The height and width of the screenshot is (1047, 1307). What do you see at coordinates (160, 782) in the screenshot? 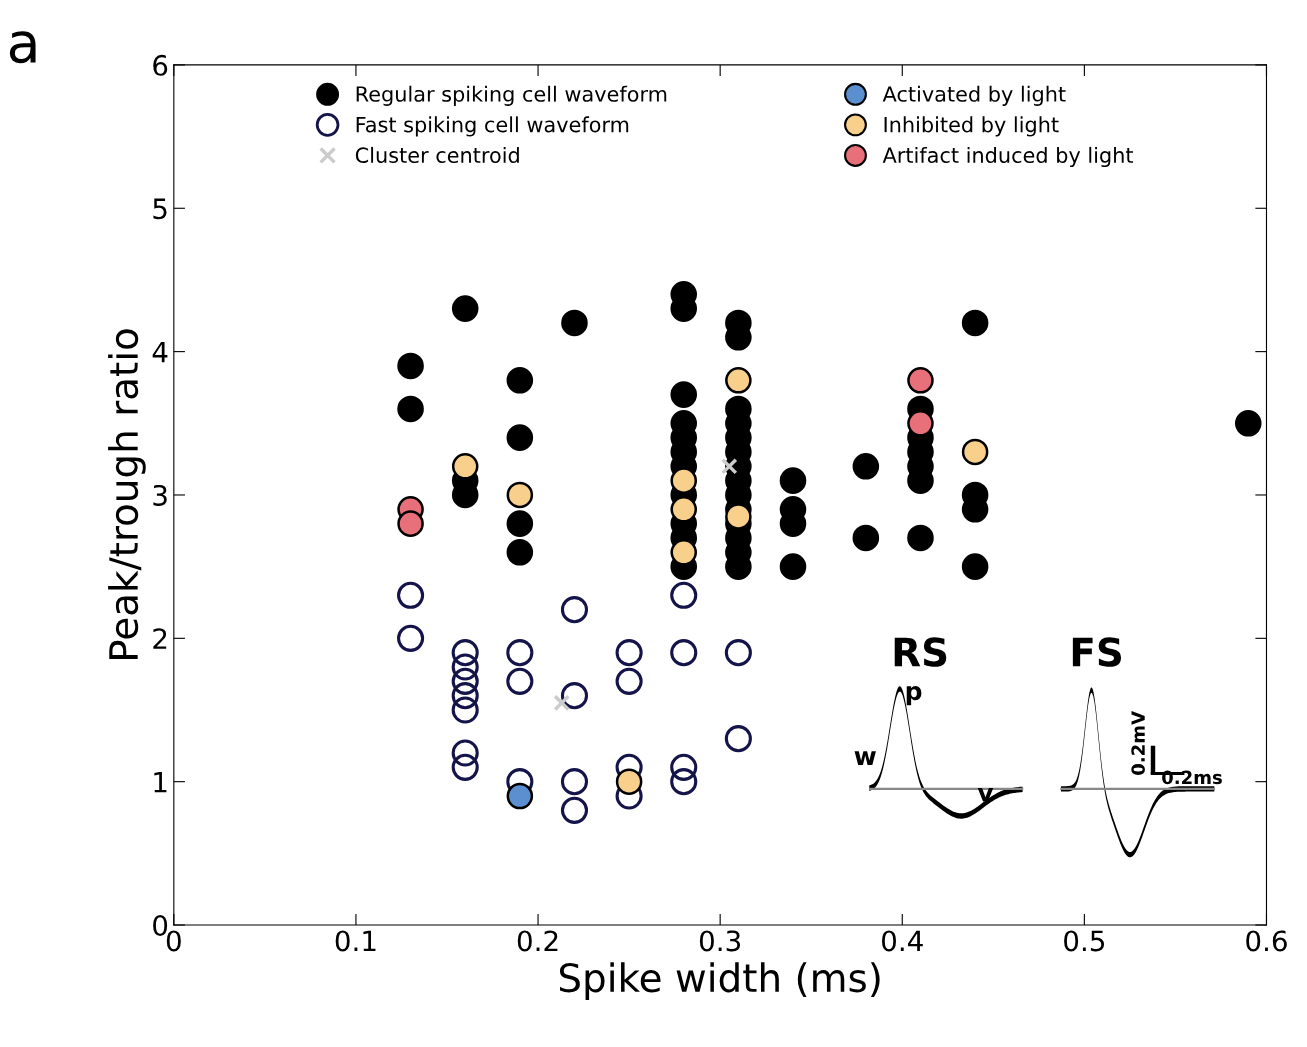
I see `y-tick-label: 1` at bounding box center [160, 782].